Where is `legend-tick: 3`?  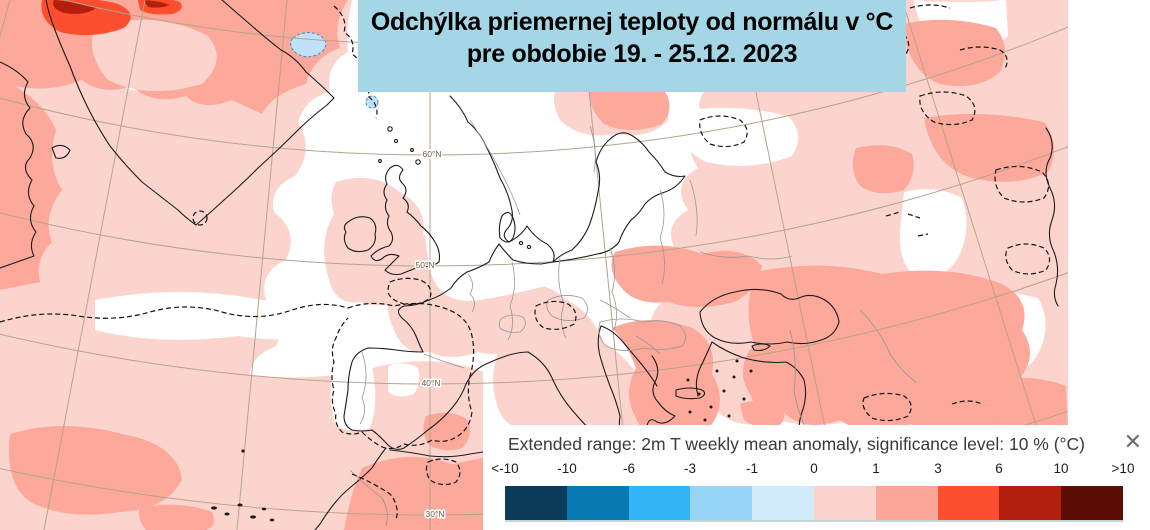 legend-tick: 3 is located at coordinates (938, 468).